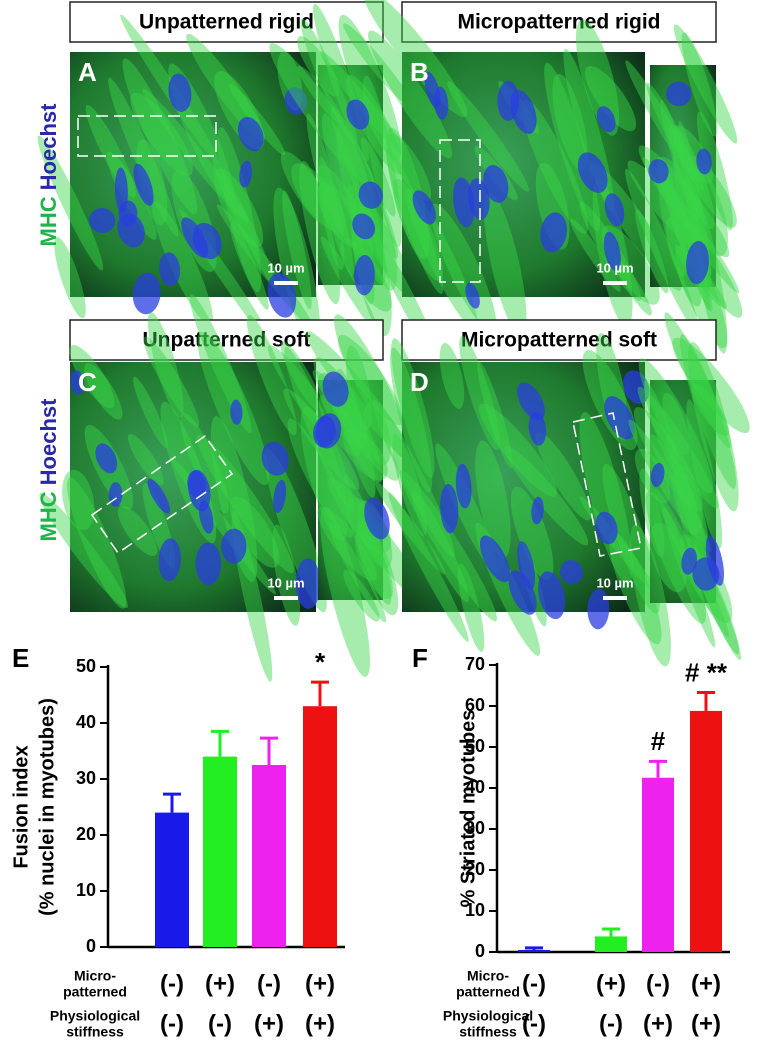 This screenshot has height=1050, width=764. I want to click on scale-bar, so click(615, 598).